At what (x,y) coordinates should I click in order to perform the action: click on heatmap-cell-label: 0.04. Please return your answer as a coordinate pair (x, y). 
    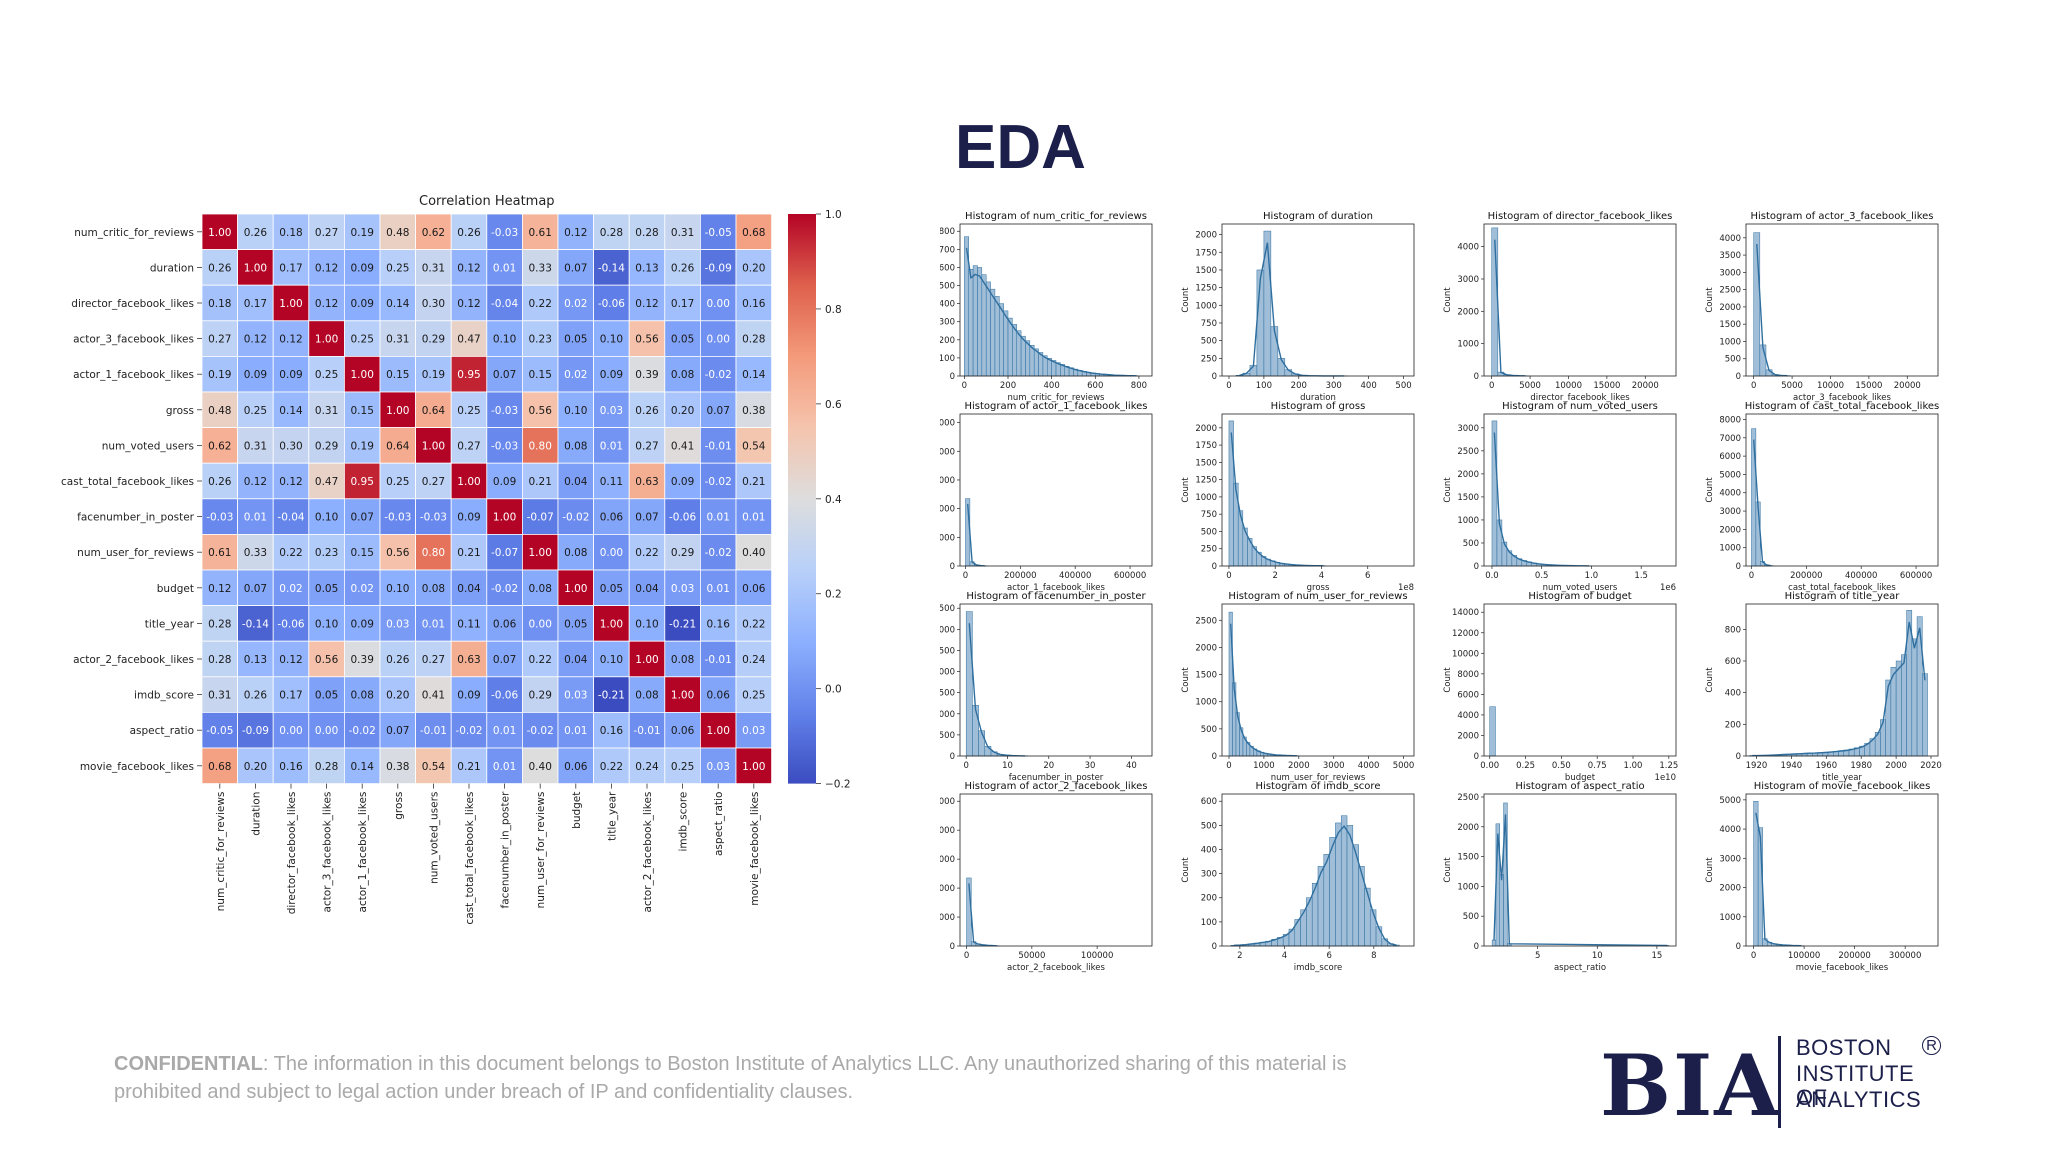
    Looking at the image, I should click on (469, 589).